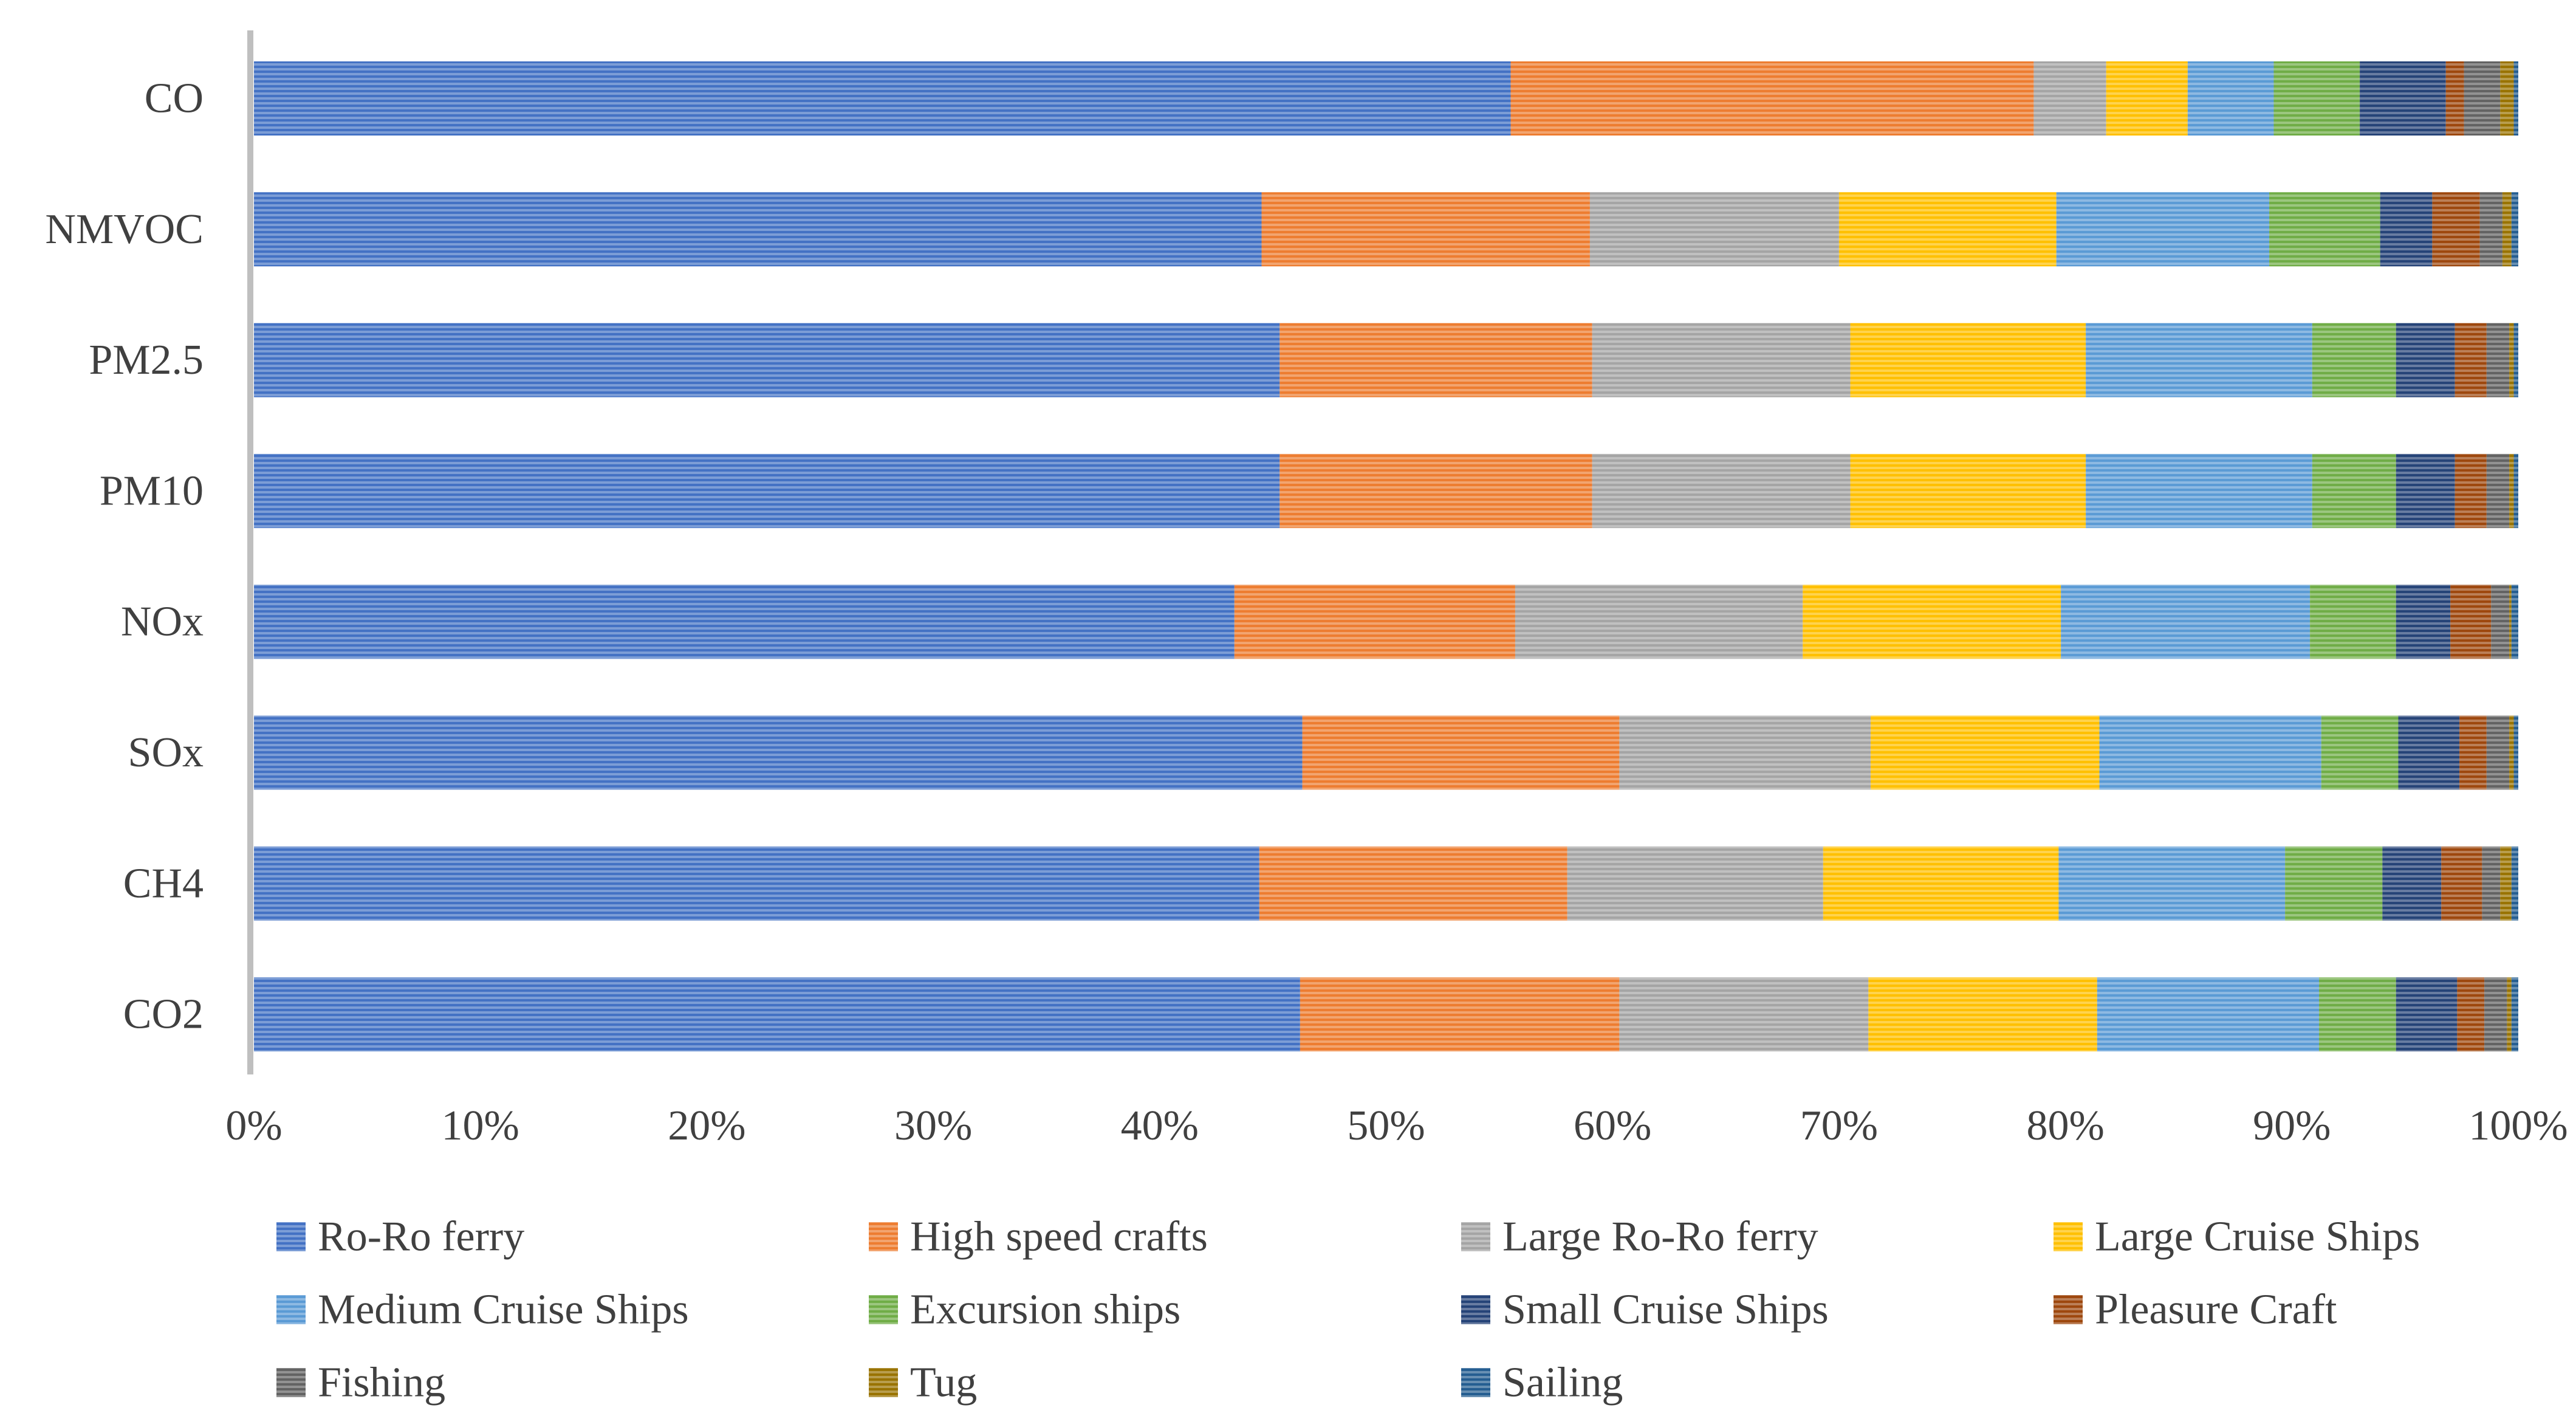  I want to click on bar-stripes-nmvoc-ro-ro-ferry, so click(758, 229).